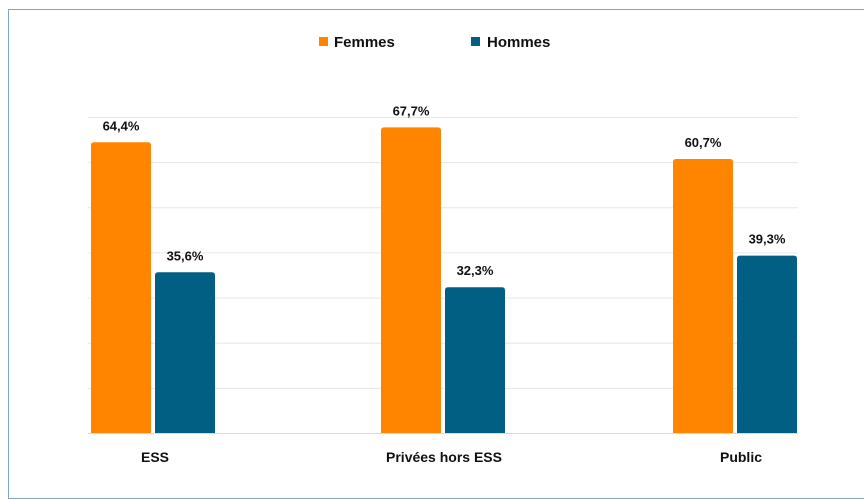  Describe the element at coordinates (185, 352) in the screenshot. I see `bar-hommes-ess` at that location.